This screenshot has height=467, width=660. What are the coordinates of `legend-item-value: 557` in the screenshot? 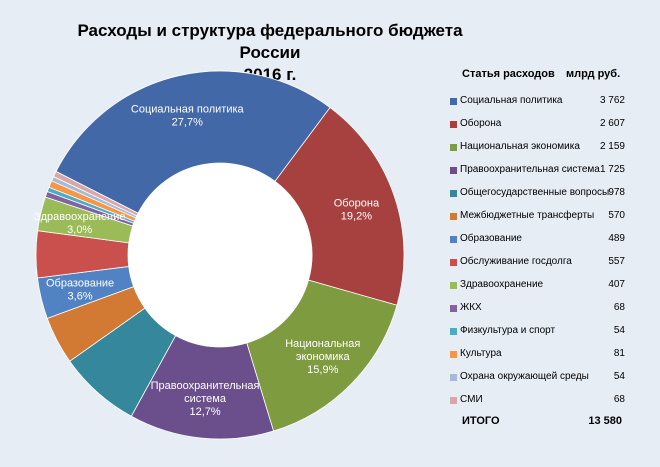 It's located at (616, 261).